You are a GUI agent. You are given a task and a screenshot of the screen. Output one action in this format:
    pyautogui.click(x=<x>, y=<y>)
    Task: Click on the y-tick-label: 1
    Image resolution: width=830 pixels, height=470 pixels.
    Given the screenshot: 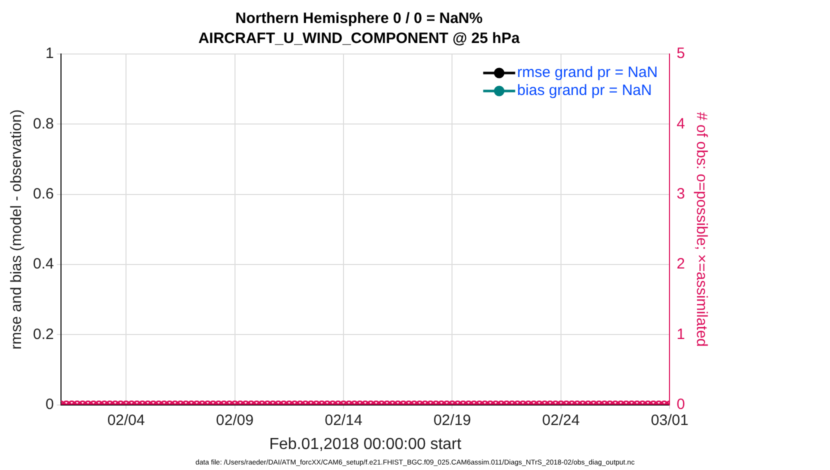 What is the action you would take?
    pyautogui.click(x=50, y=53)
    